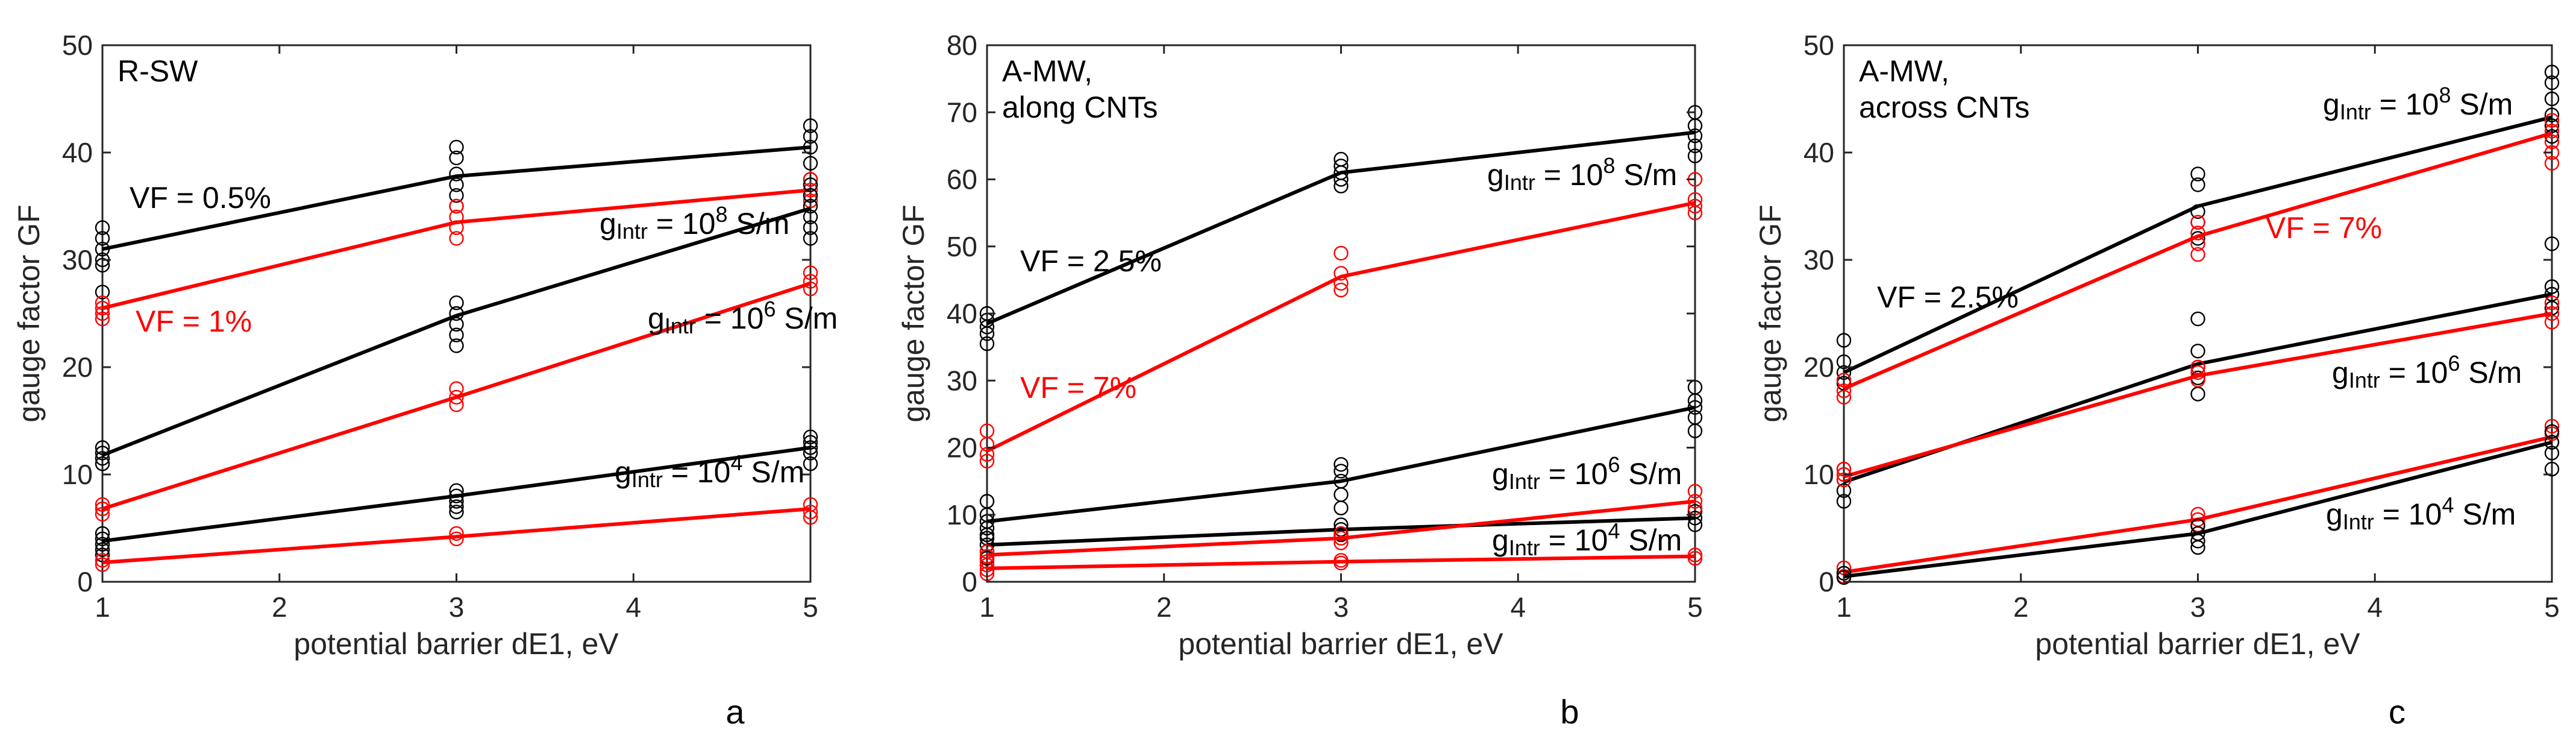 Image resolution: width=2576 pixels, height=750 pixels. I want to click on g-intr-label-4-c: gIntr = 104 S/m, so click(2421, 513).